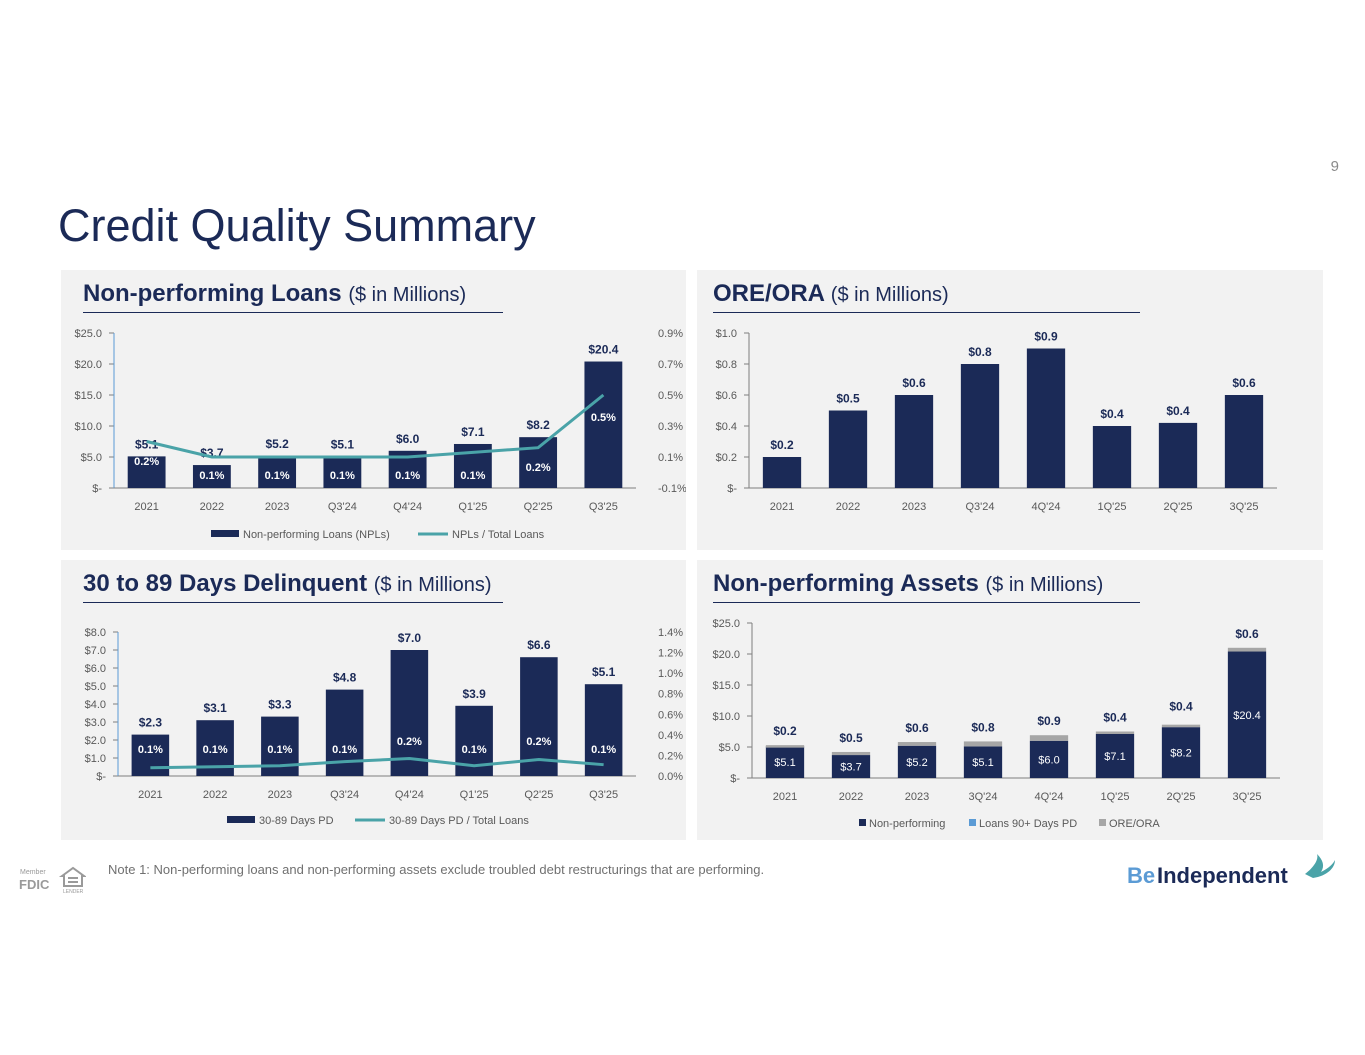  Describe the element at coordinates (1180, 797) in the screenshot. I see `x-tick-label: 2Q'25` at that location.